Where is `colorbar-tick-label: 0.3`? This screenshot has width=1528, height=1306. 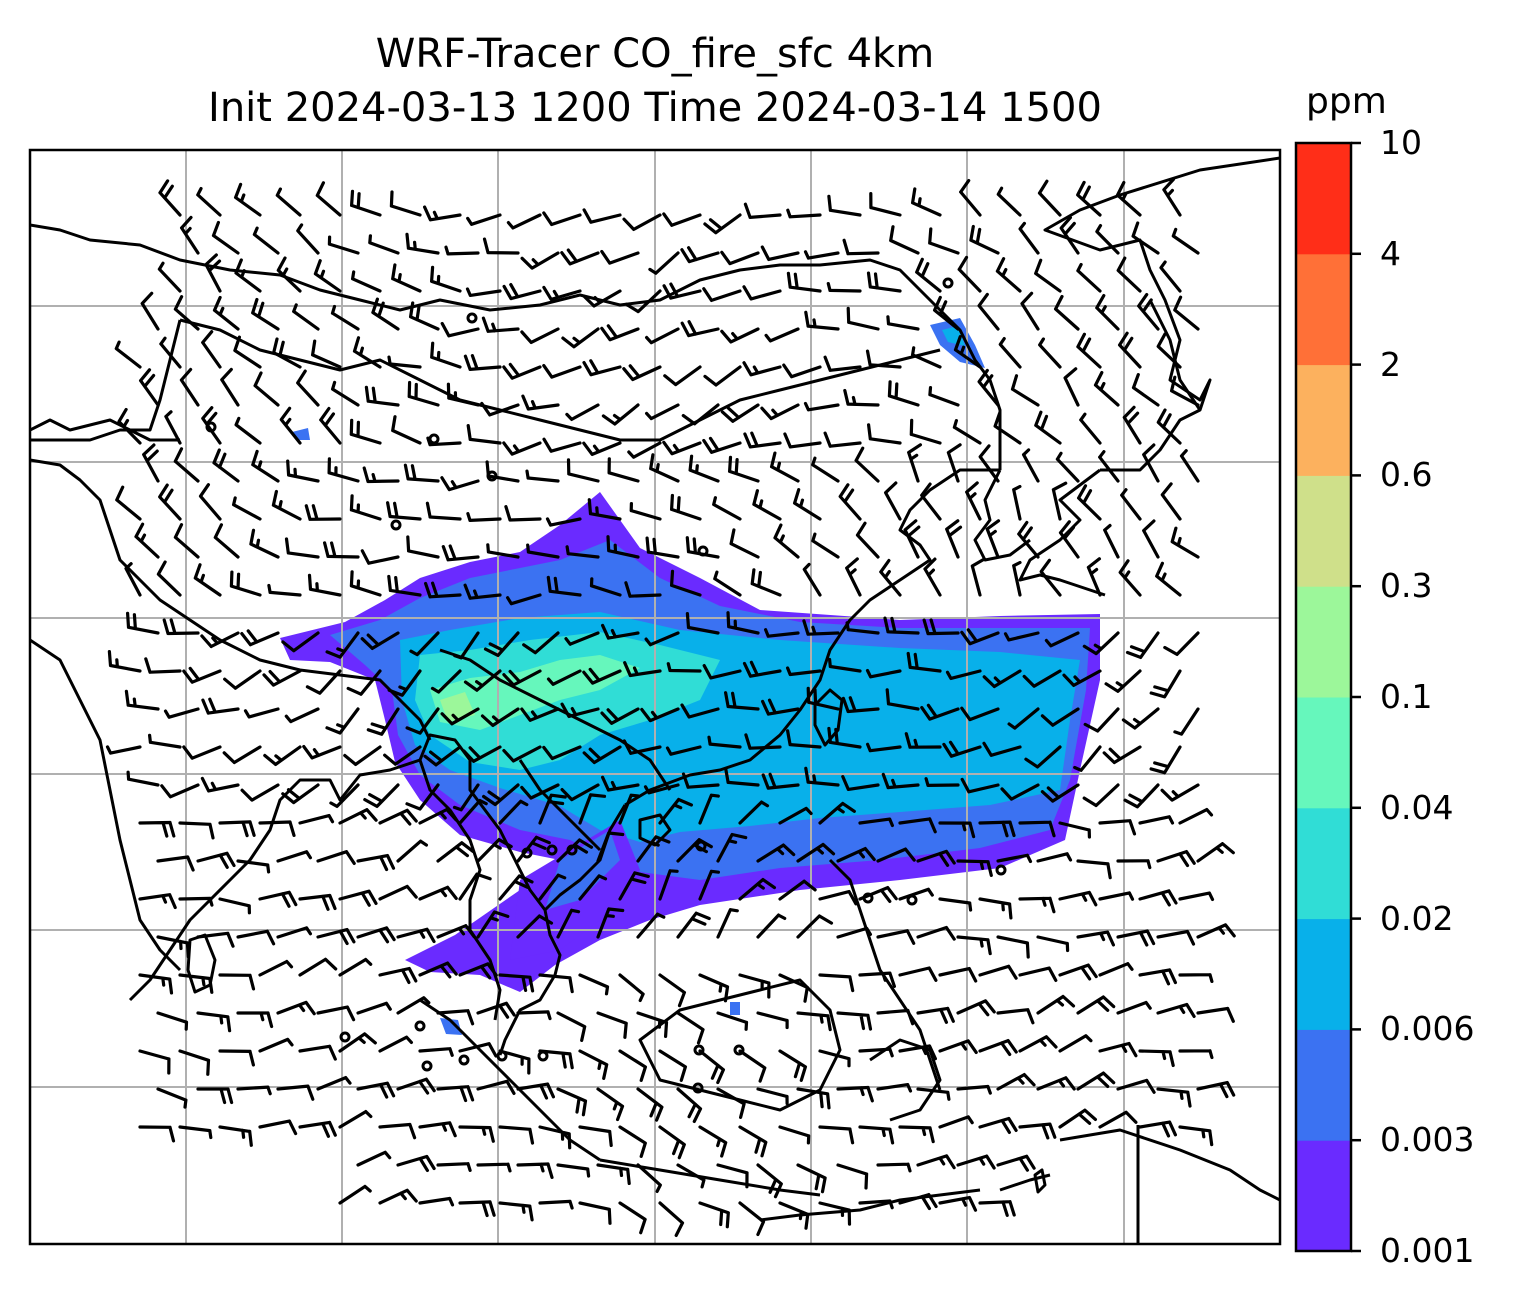
colorbar-tick-label: 0.3 is located at coordinates (1406, 586).